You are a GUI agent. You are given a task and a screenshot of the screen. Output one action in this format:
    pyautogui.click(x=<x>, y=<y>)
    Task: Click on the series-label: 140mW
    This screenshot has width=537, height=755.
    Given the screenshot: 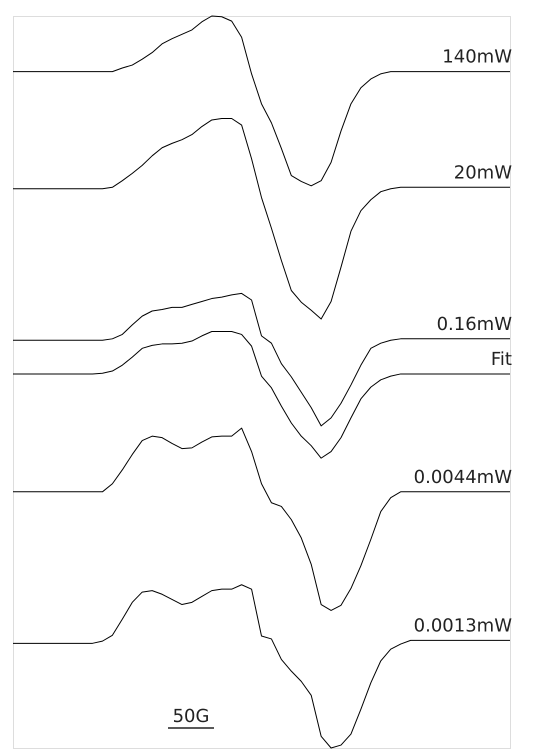 What is the action you would take?
    pyautogui.click(x=477, y=57)
    